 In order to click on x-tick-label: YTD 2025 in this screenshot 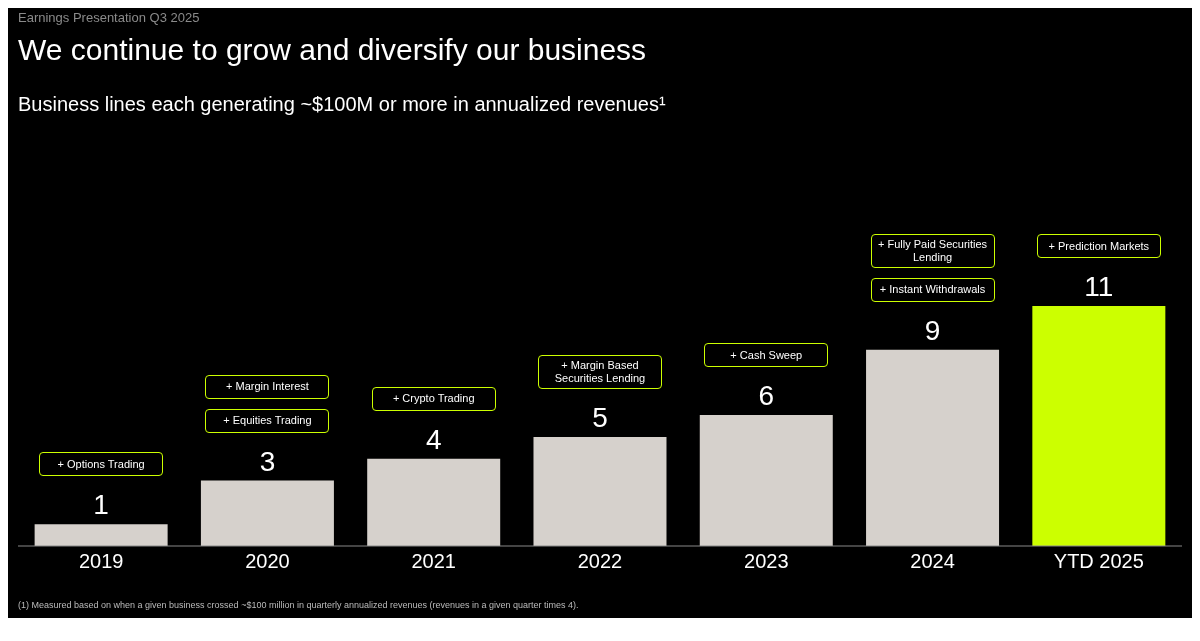, I will do `click(1098, 561)`.